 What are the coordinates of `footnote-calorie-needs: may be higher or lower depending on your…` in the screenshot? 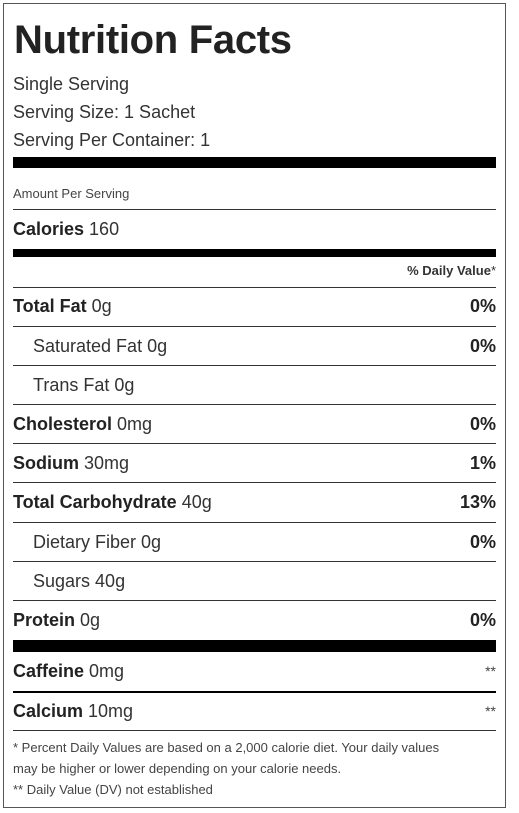 It's located at (177, 768).